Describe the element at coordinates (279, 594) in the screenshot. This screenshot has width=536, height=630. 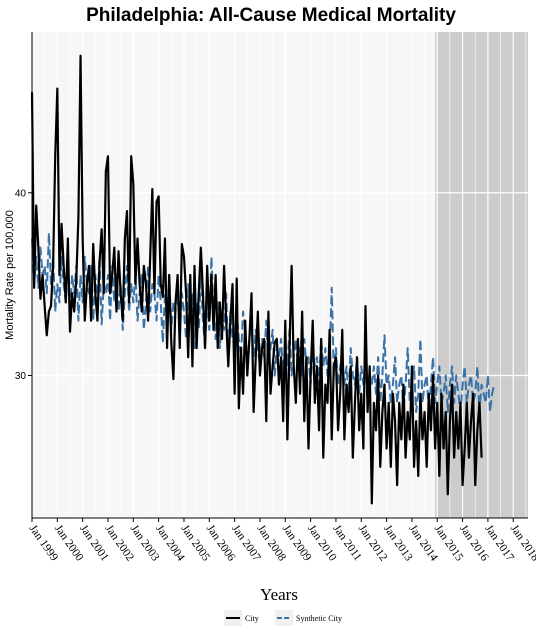
I see `x-axis-label: Years` at that location.